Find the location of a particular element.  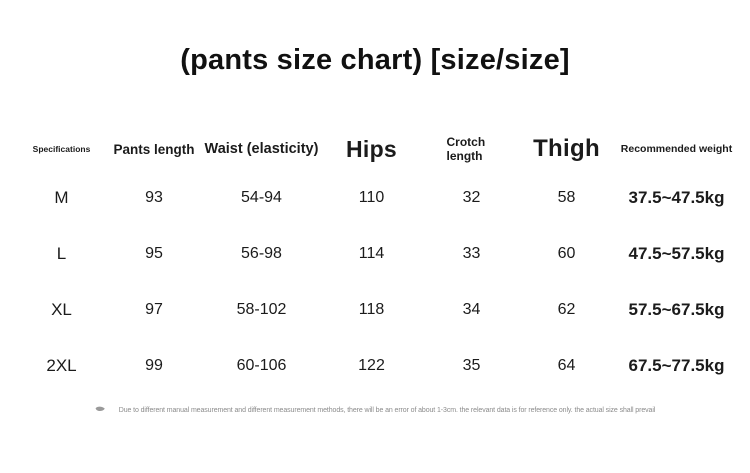

table-row-2xl: 2XL 99 60-106 122 35 64 67.5~77.5kg is located at coordinates (379, 366).